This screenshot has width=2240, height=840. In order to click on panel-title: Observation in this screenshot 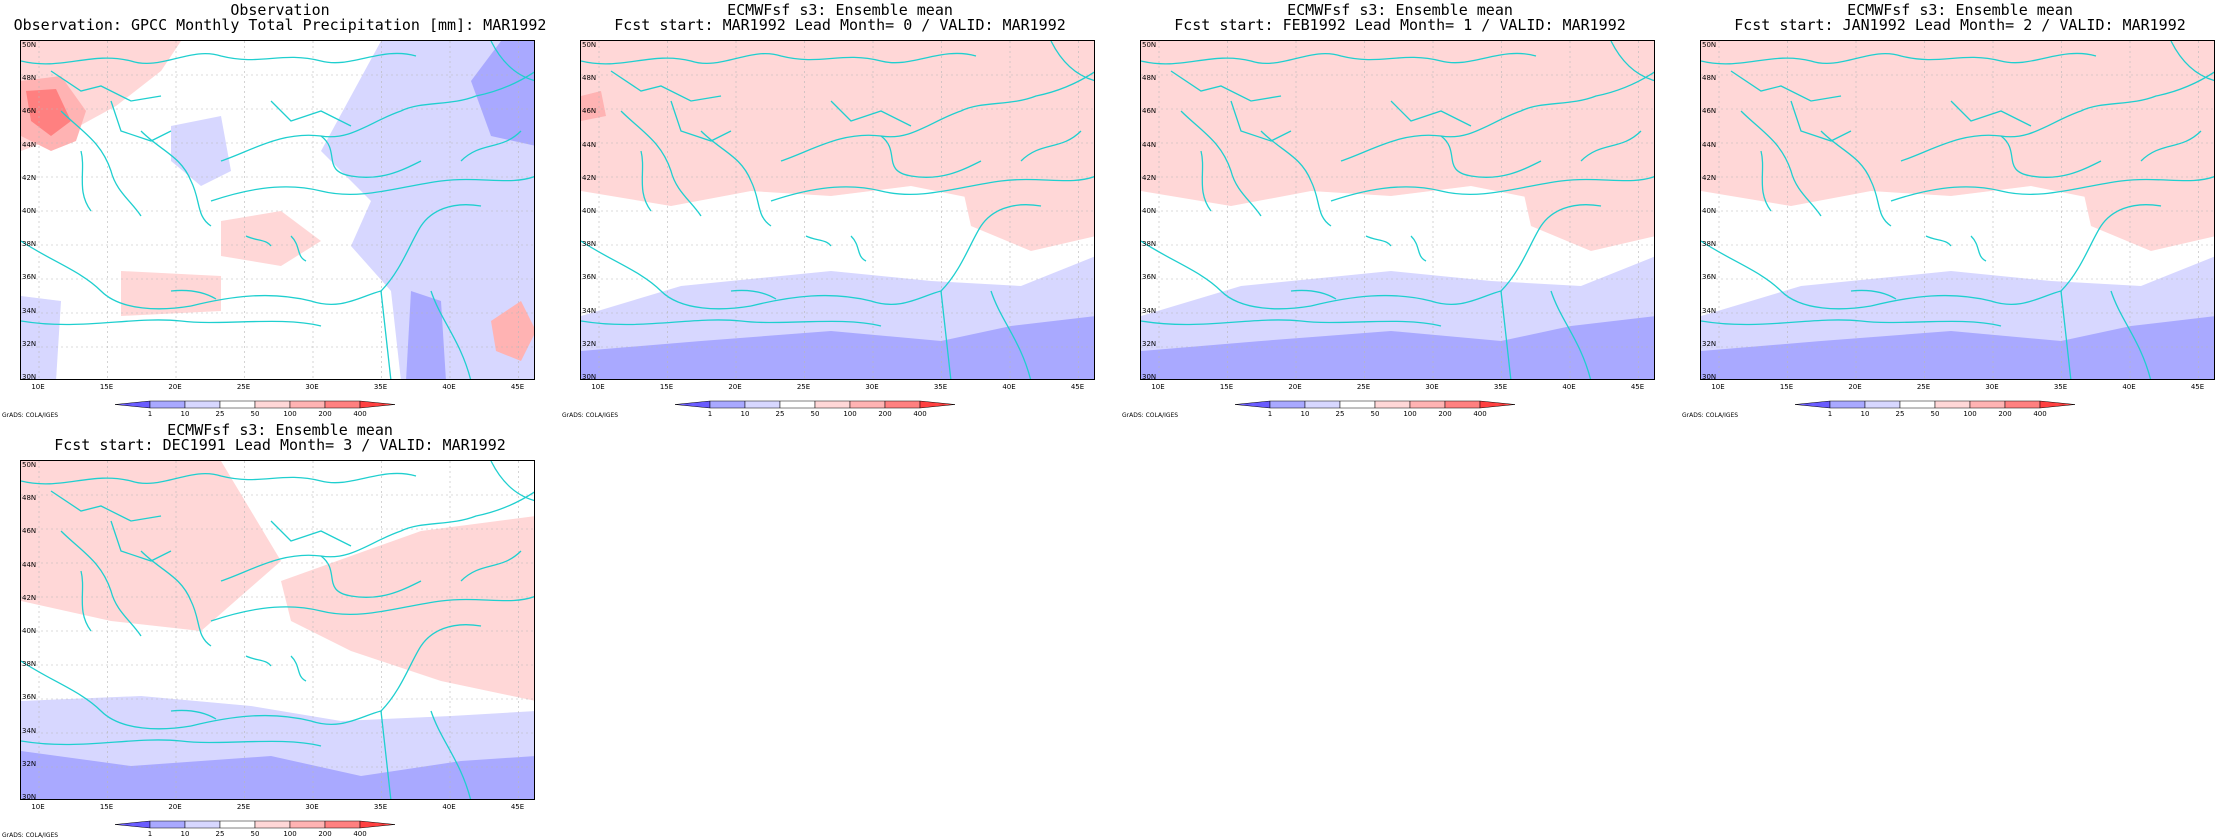, I will do `click(280, 10)`.